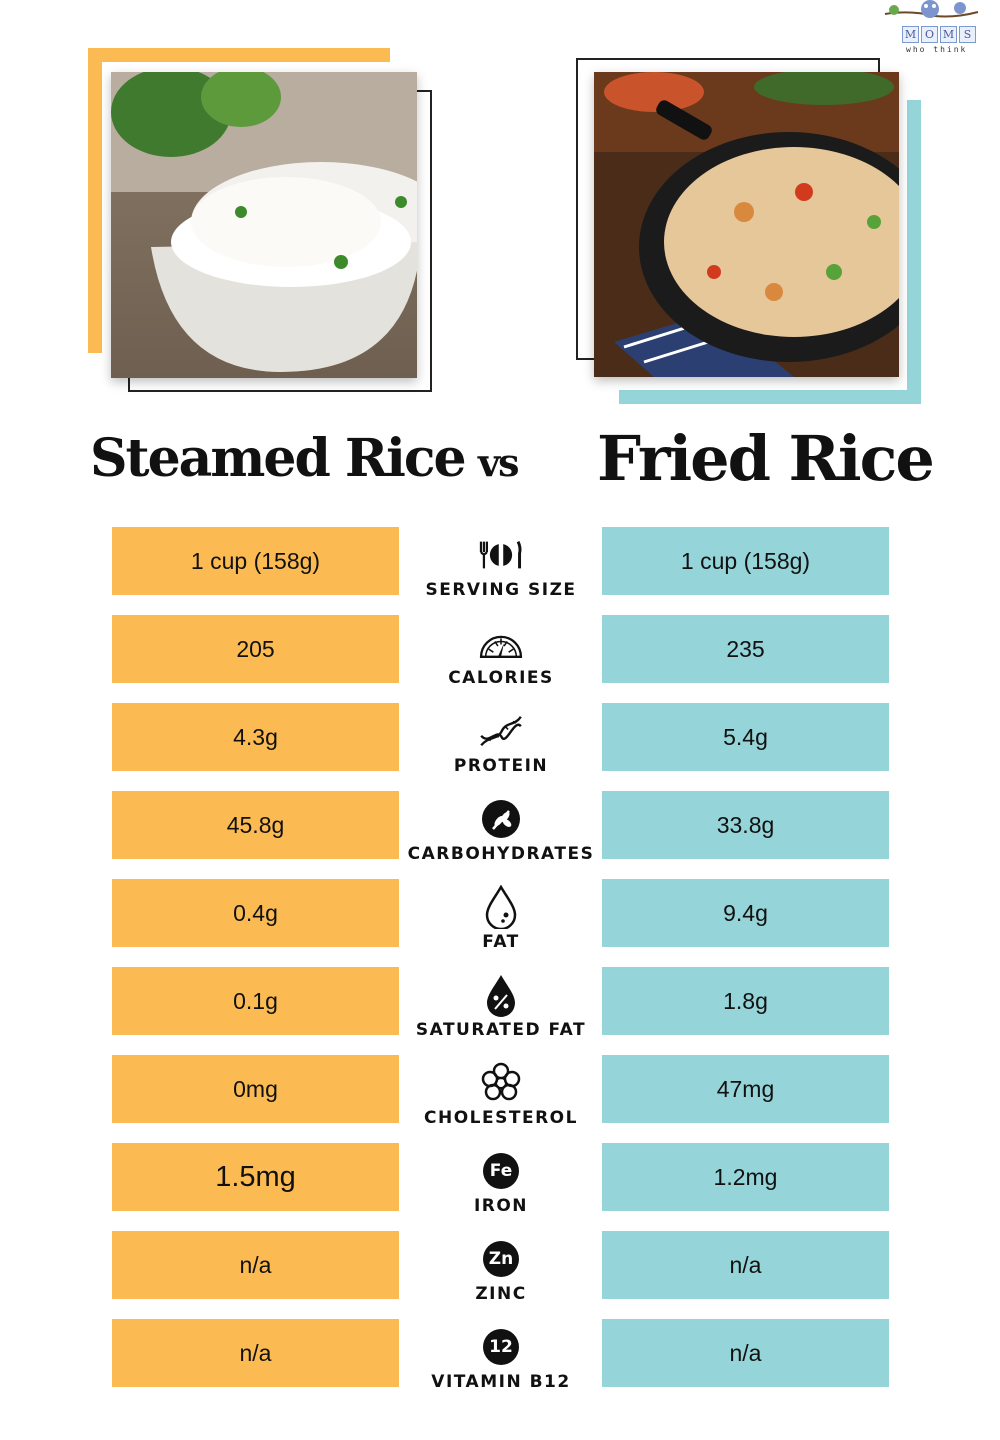  I want to click on row-label-carbohydrates: CARBOHYDRATES, so click(501, 820).